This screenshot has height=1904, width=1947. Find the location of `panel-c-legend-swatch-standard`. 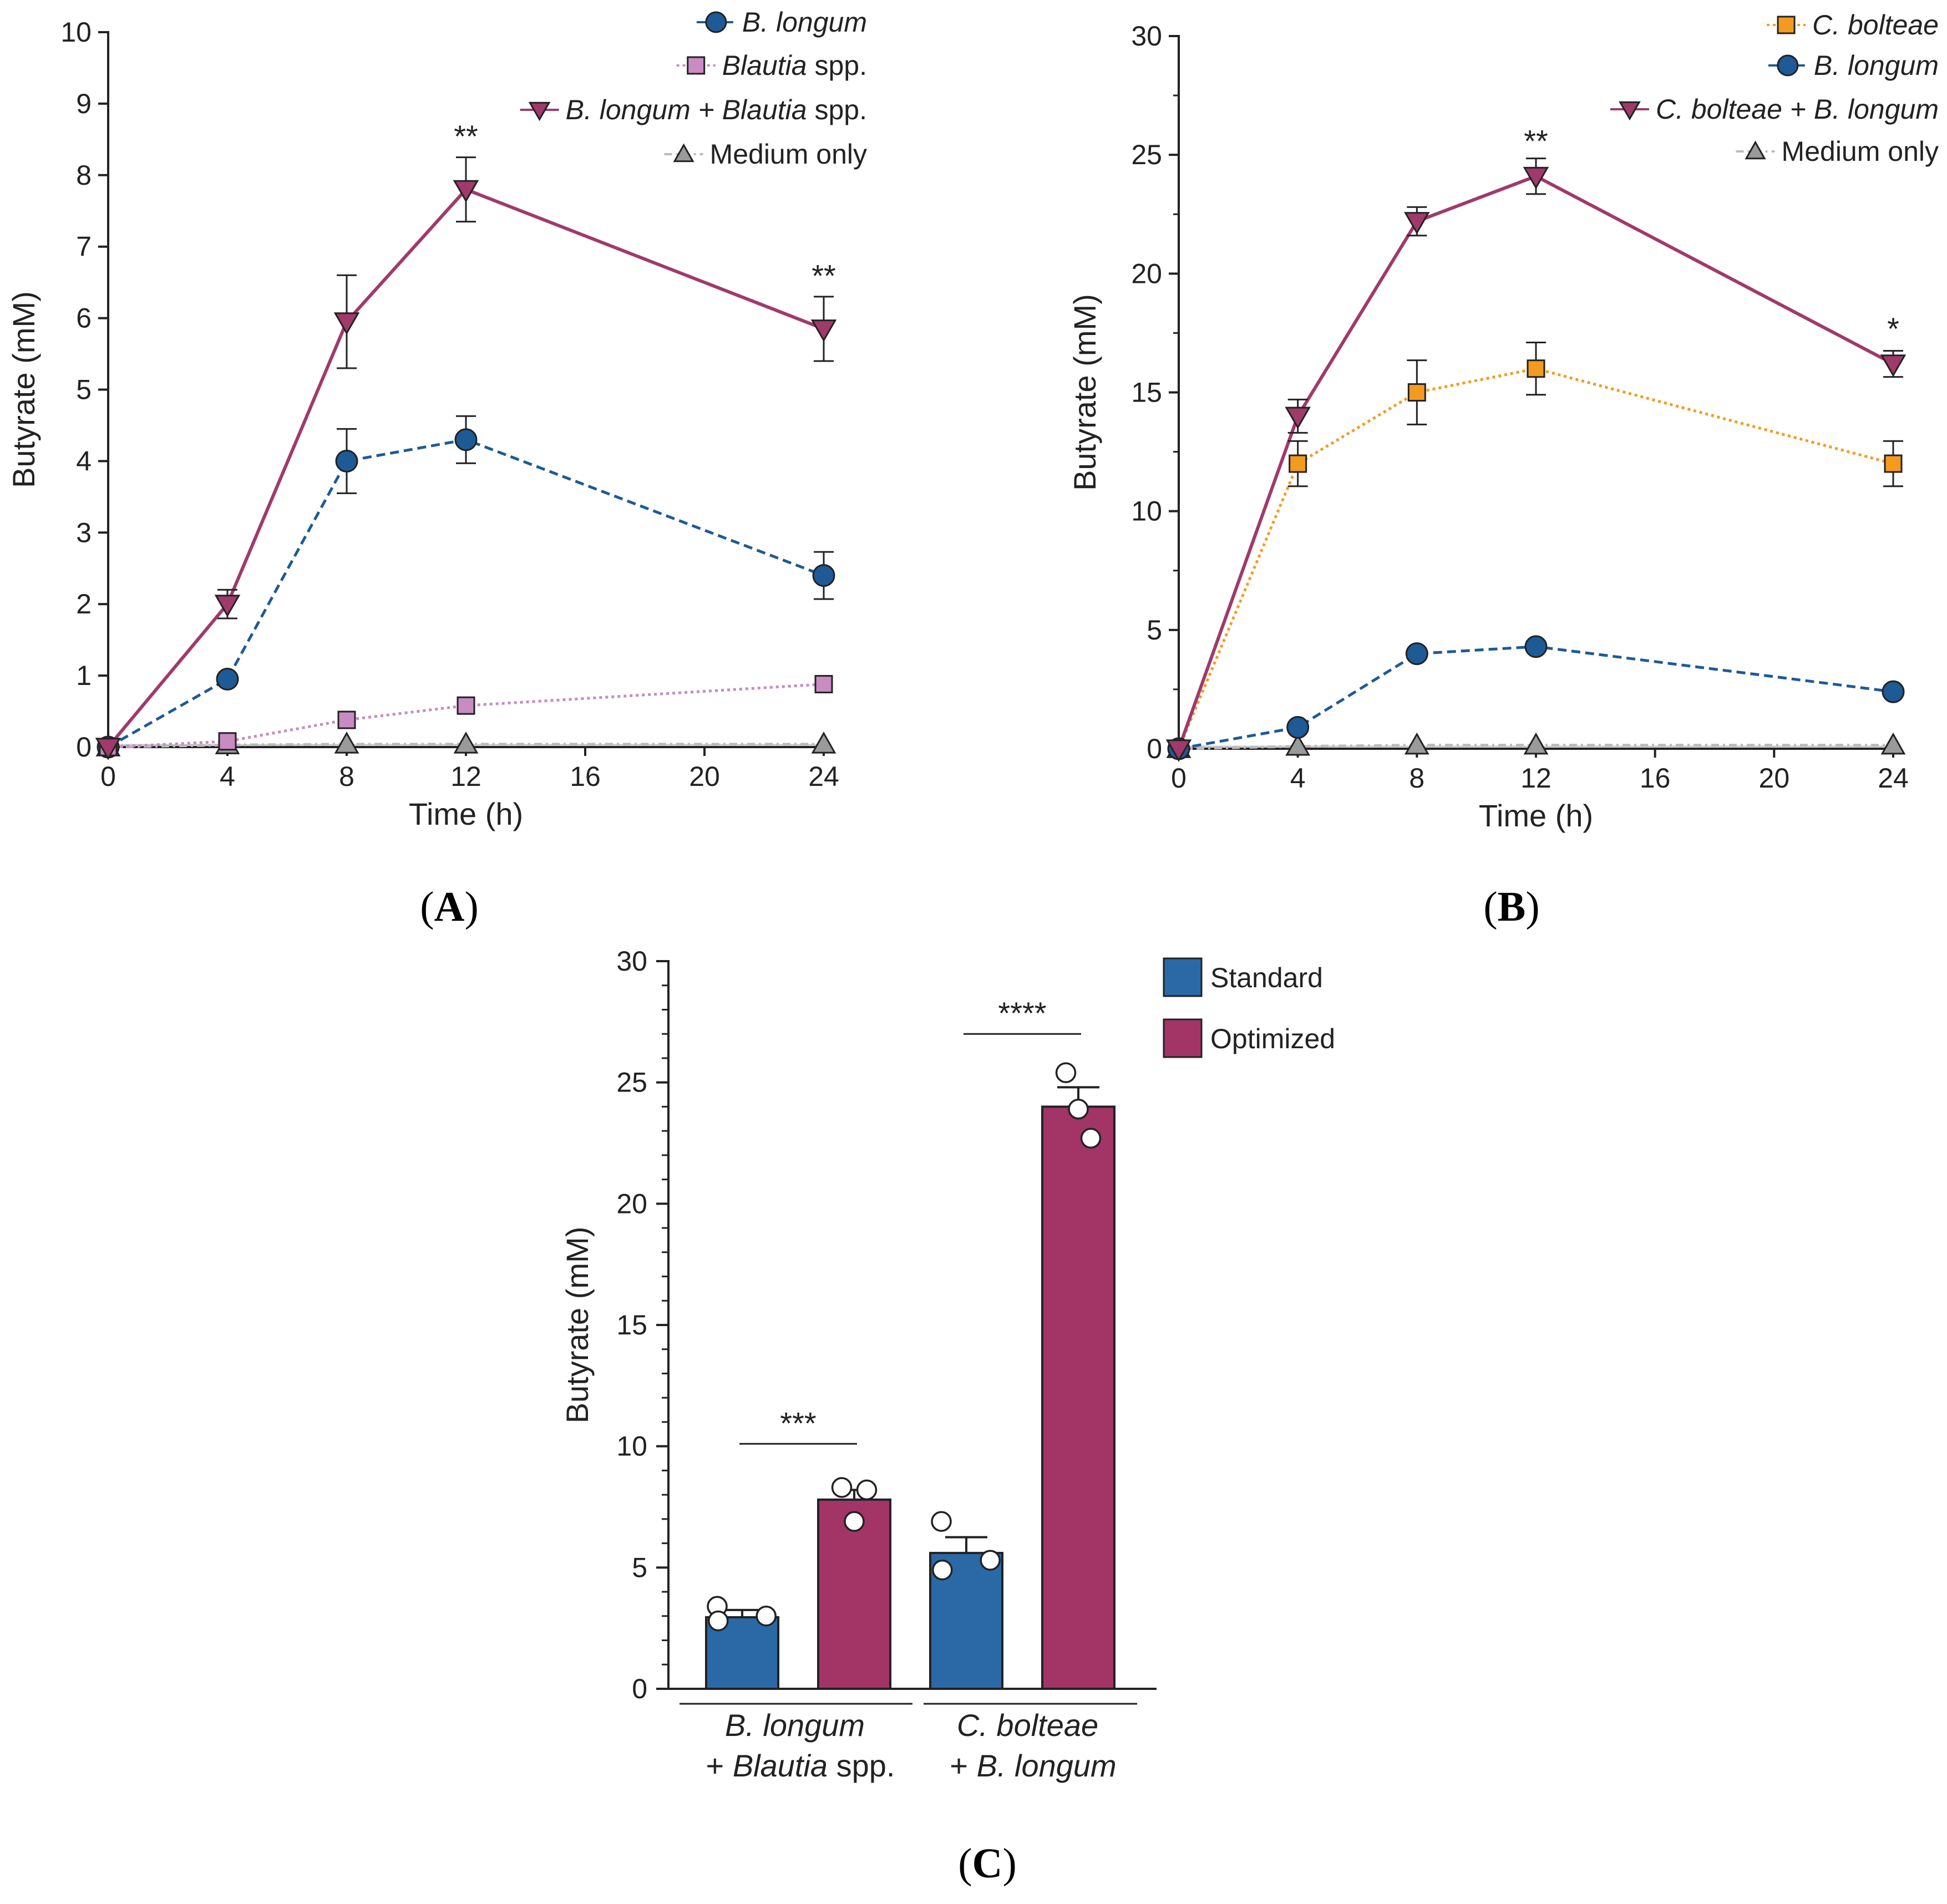

panel-c-legend-swatch-standard is located at coordinates (1183, 977).